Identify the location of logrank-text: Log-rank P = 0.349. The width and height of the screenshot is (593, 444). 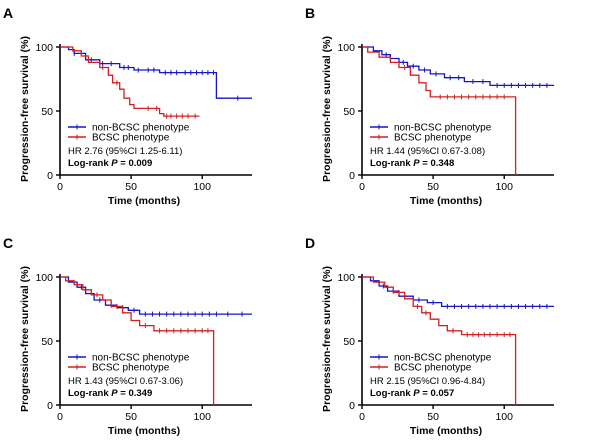
(110, 393).